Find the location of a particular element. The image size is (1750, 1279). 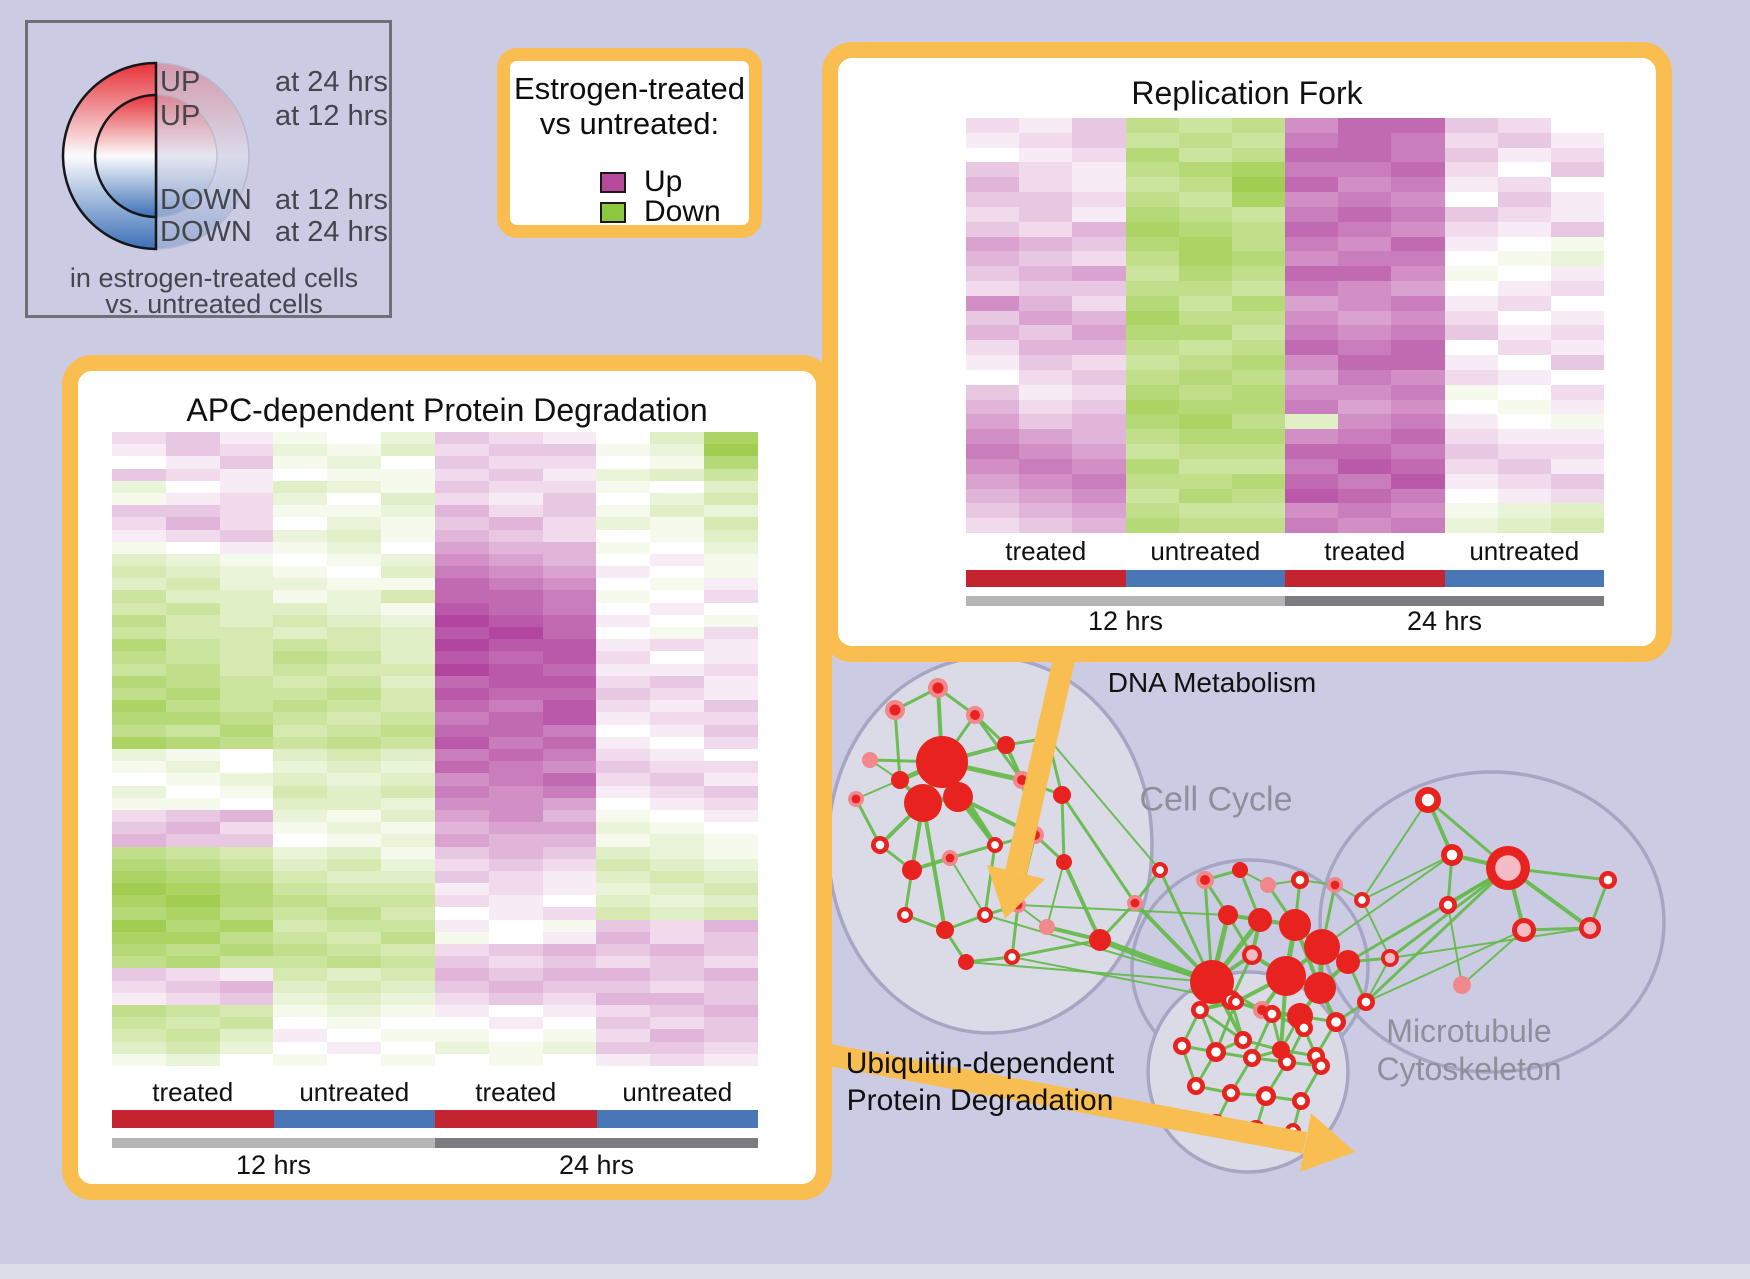

down-color-swatch is located at coordinates (613, 212).